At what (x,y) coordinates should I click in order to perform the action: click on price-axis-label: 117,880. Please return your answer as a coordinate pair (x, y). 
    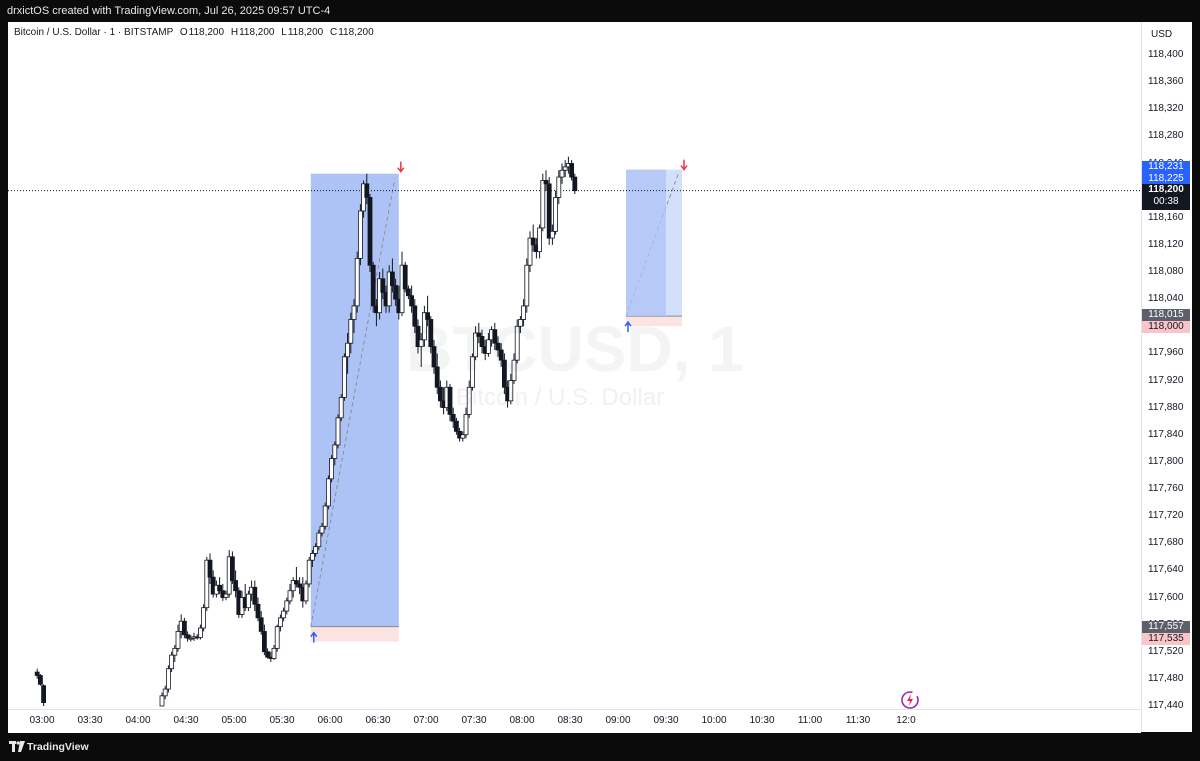
    Looking at the image, I should click on (1166, 407).